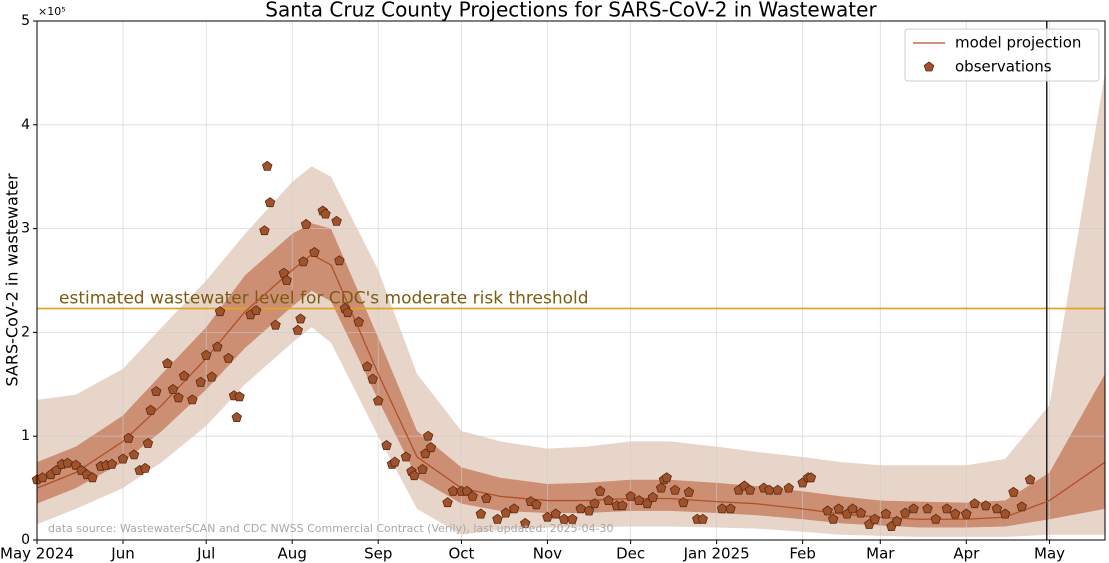 The image size is (1109, 563). What do you see at coordinates (205, 554) in the screenshot?
I see `x-tick-label: Jul` at bounding box center [205, 554].